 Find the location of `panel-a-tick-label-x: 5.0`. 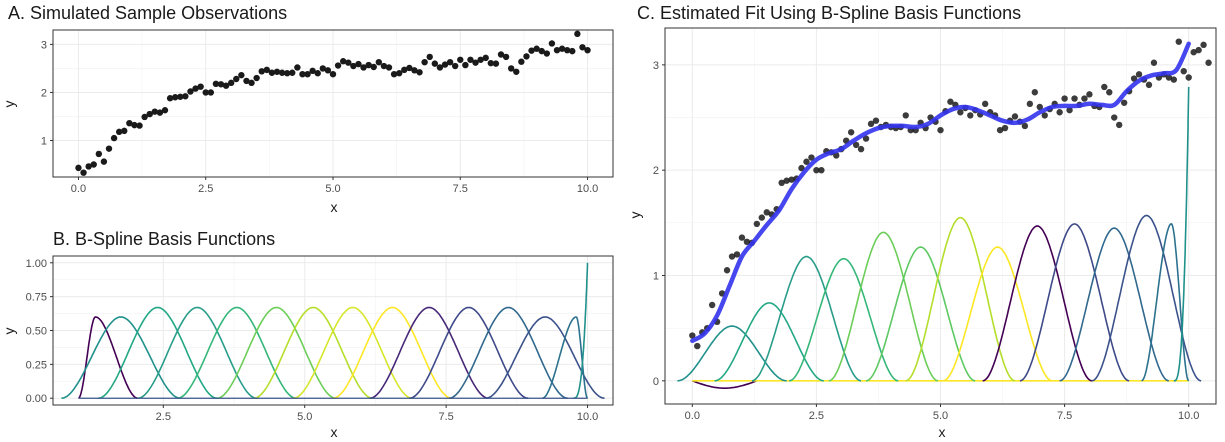

panel-a-tick-label-x: 5.0 is located at coordinates (332, 189).